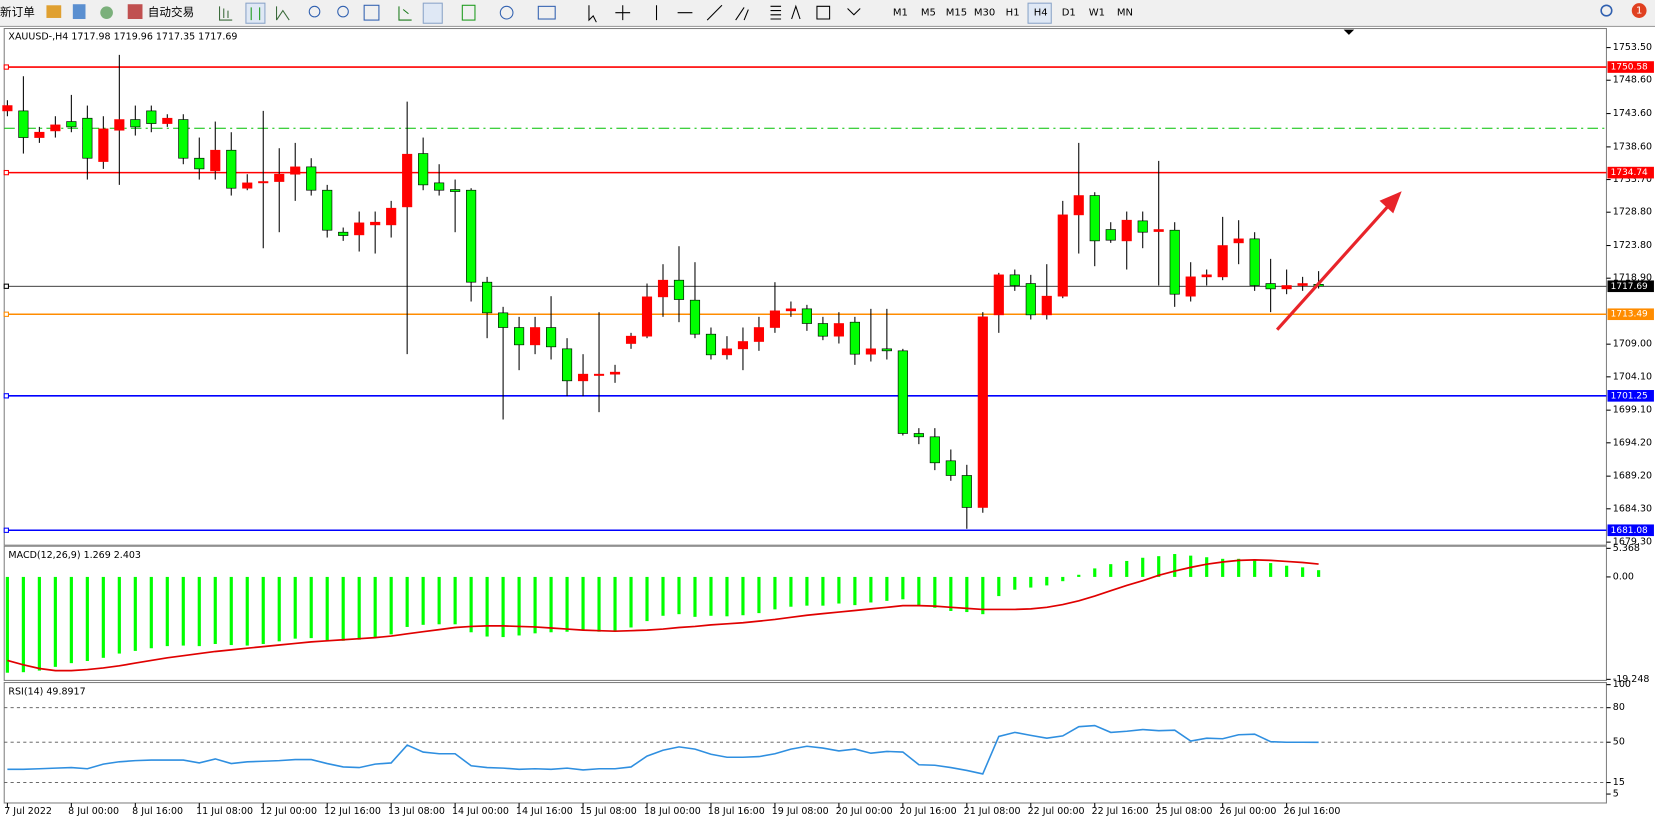  Describe the element at coordinates (1390, 202) in the screenshot. I see `annotation-arrowhead` at that location.